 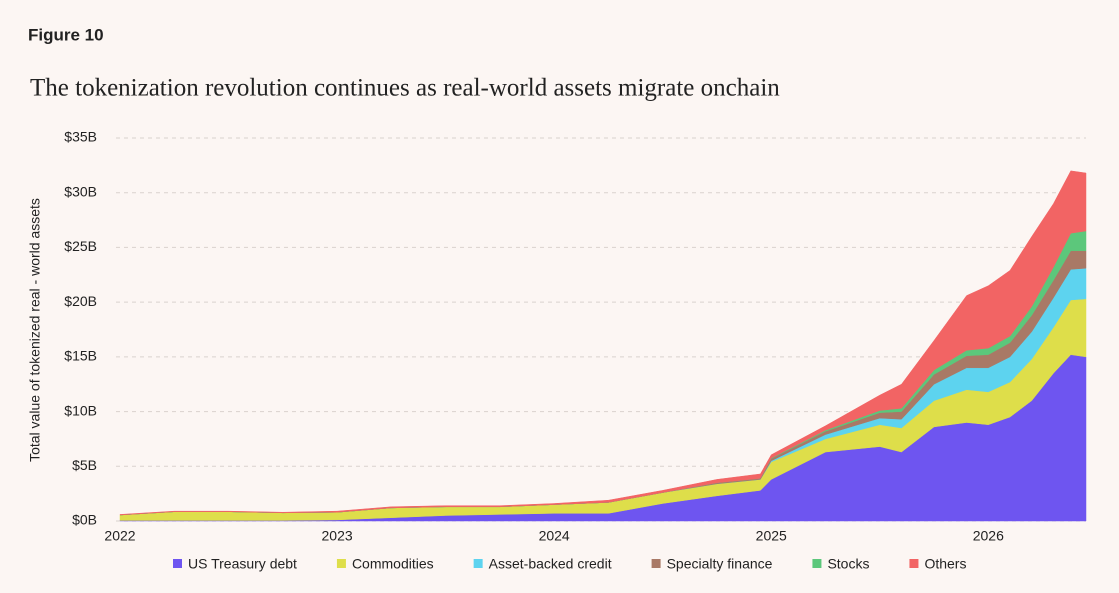 What do you see at coordinates (550, 564) in the screenshot?
I see `legend-label: Asset-backed credit` at bounding box center [550, 564].